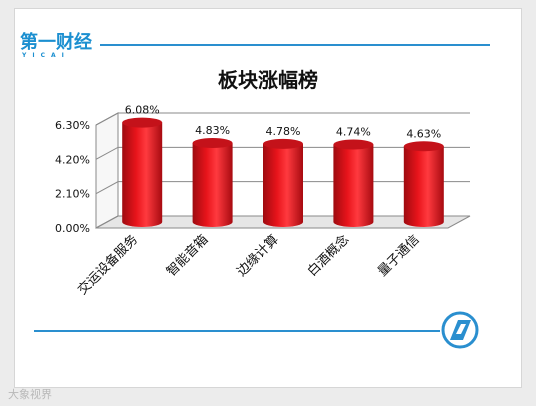 The width and height of the screenshot is (536, 406). I want to click on x-tick-label: 白酒概念, so click(328, 256).